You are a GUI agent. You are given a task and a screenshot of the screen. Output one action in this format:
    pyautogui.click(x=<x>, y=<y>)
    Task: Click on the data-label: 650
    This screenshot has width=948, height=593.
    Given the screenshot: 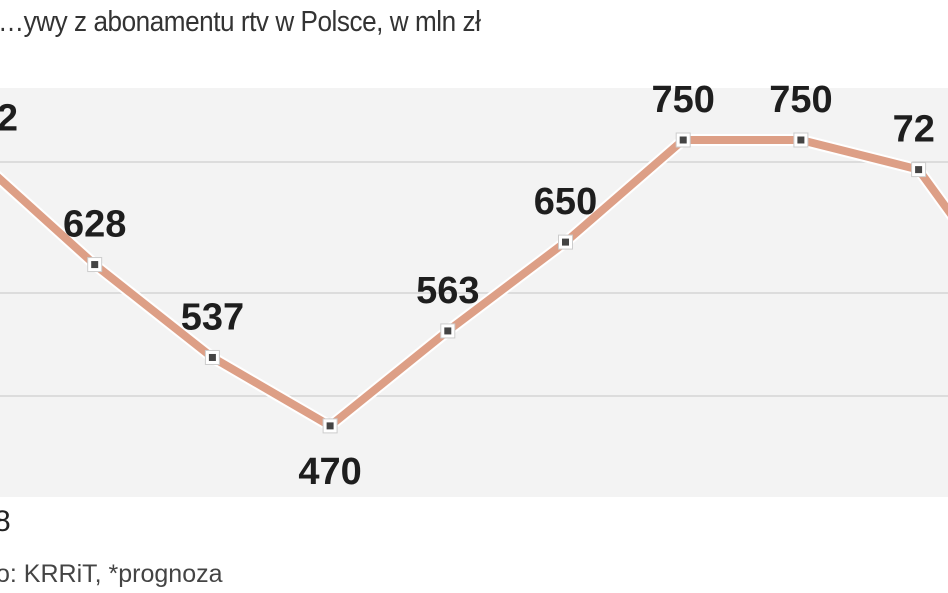 What is the action you would take?
    pyautogui.click(x=565, y=202)
    